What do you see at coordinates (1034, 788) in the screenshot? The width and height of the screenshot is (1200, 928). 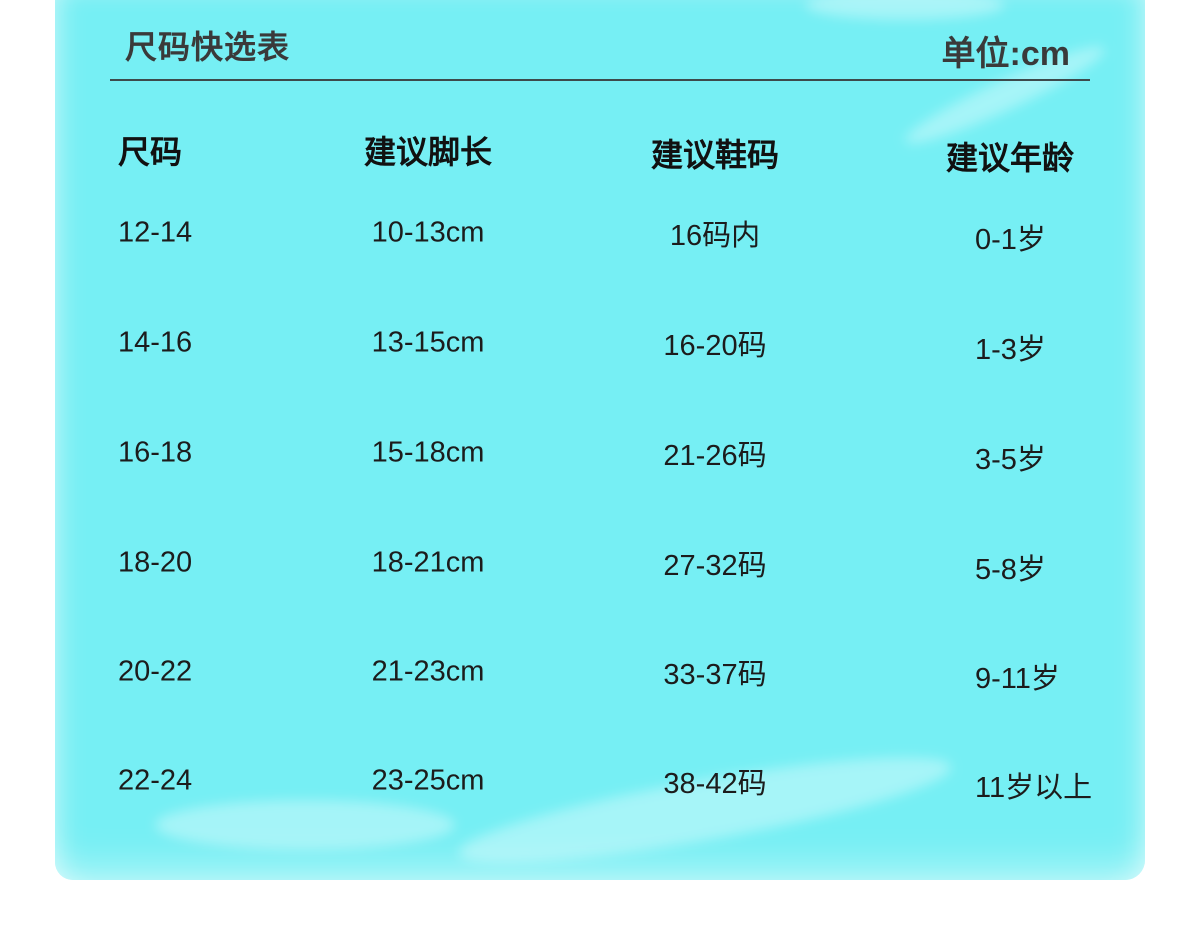 I see `age-cell: 11岁以上` at bounding box center [1034, 788].